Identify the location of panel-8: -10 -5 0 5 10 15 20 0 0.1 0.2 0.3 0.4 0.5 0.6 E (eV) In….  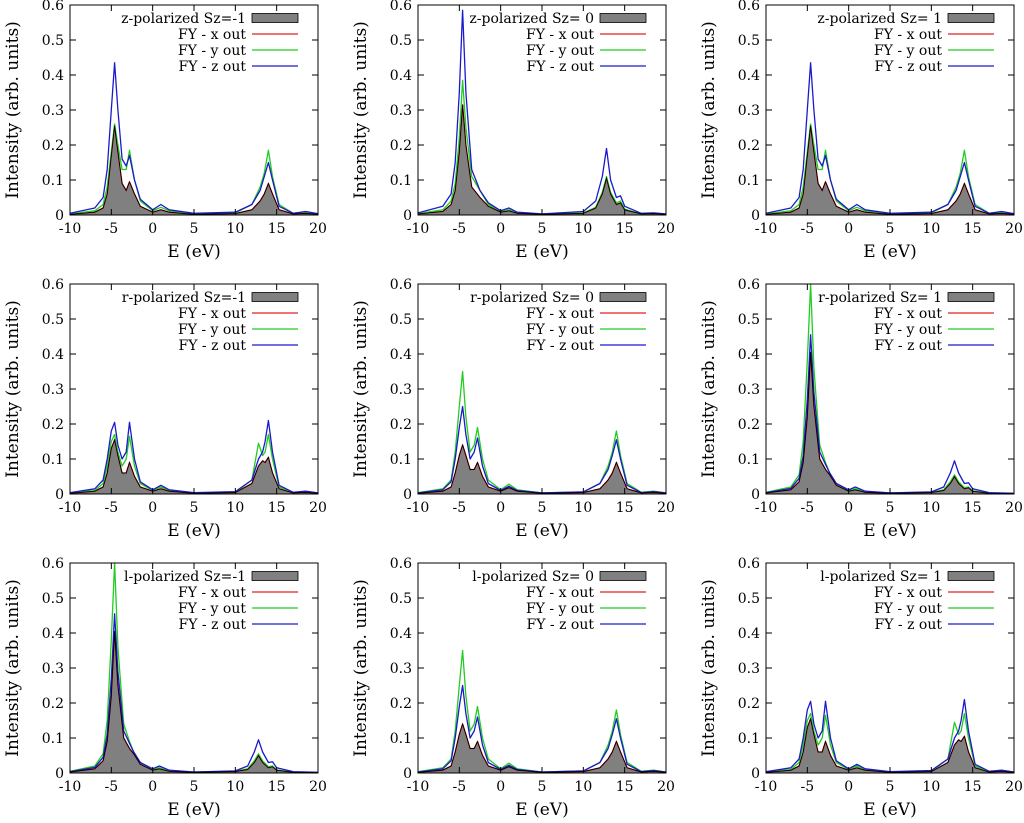
(513, 688).